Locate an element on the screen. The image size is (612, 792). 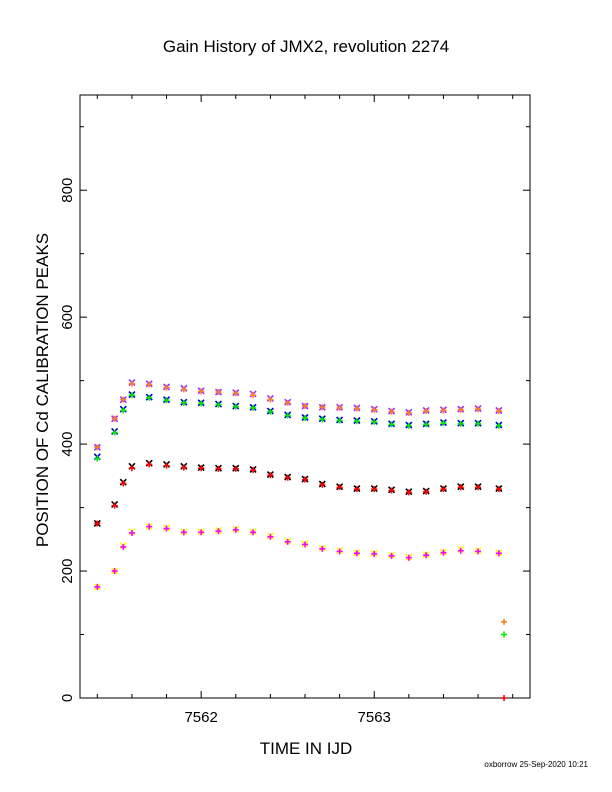
footer-timestamp: oxborrow 25-Sep-2020 10:21 is located at coordinates (536, 764).